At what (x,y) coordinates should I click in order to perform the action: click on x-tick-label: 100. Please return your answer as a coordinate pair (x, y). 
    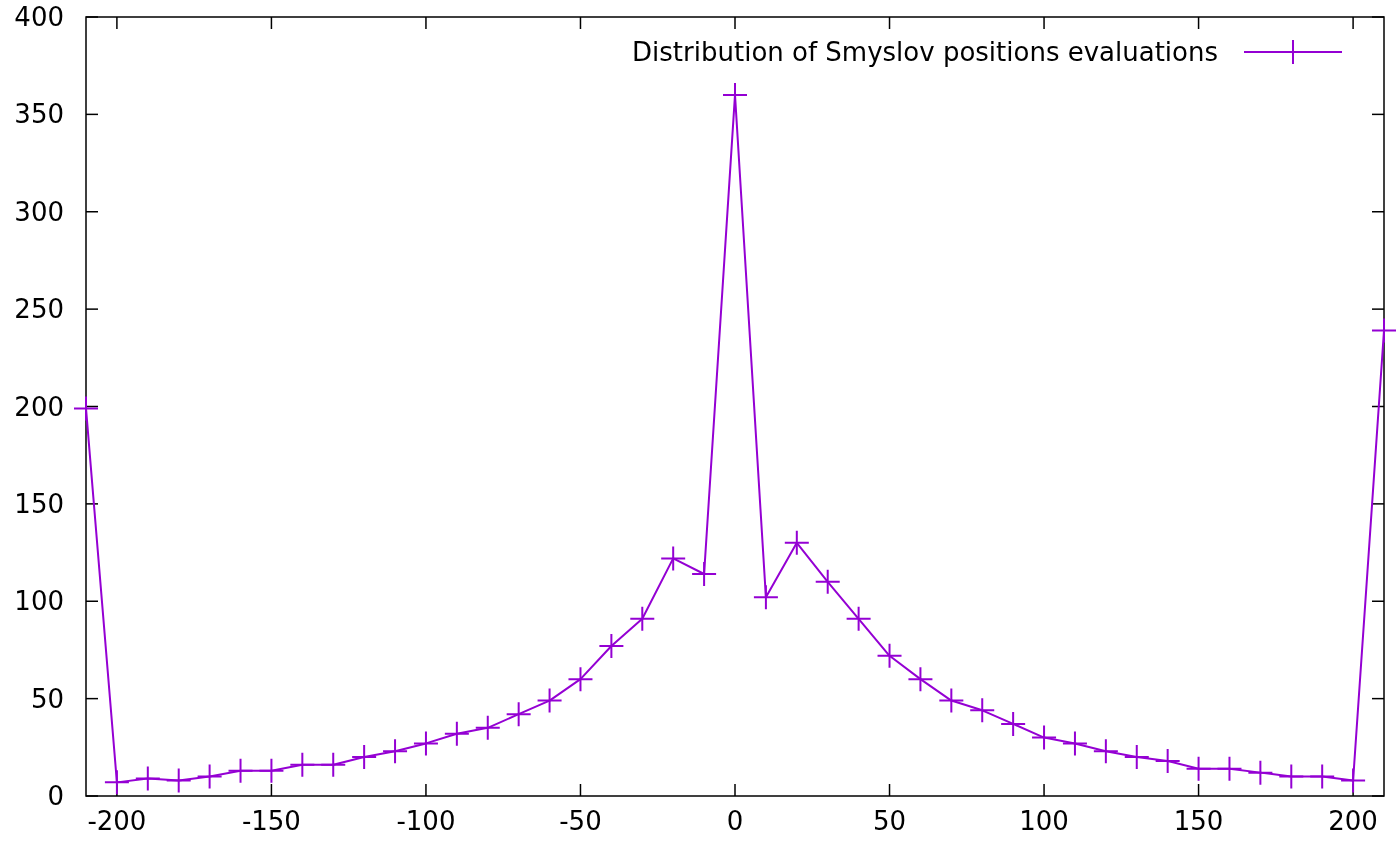
    Looking at the image, I should click on (1044, 821).